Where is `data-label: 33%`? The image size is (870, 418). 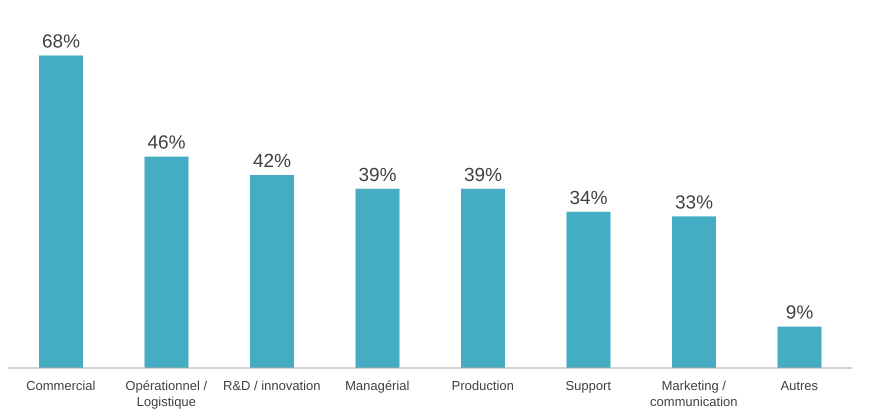
data-label: 33% is located at coordinates (694, 203).